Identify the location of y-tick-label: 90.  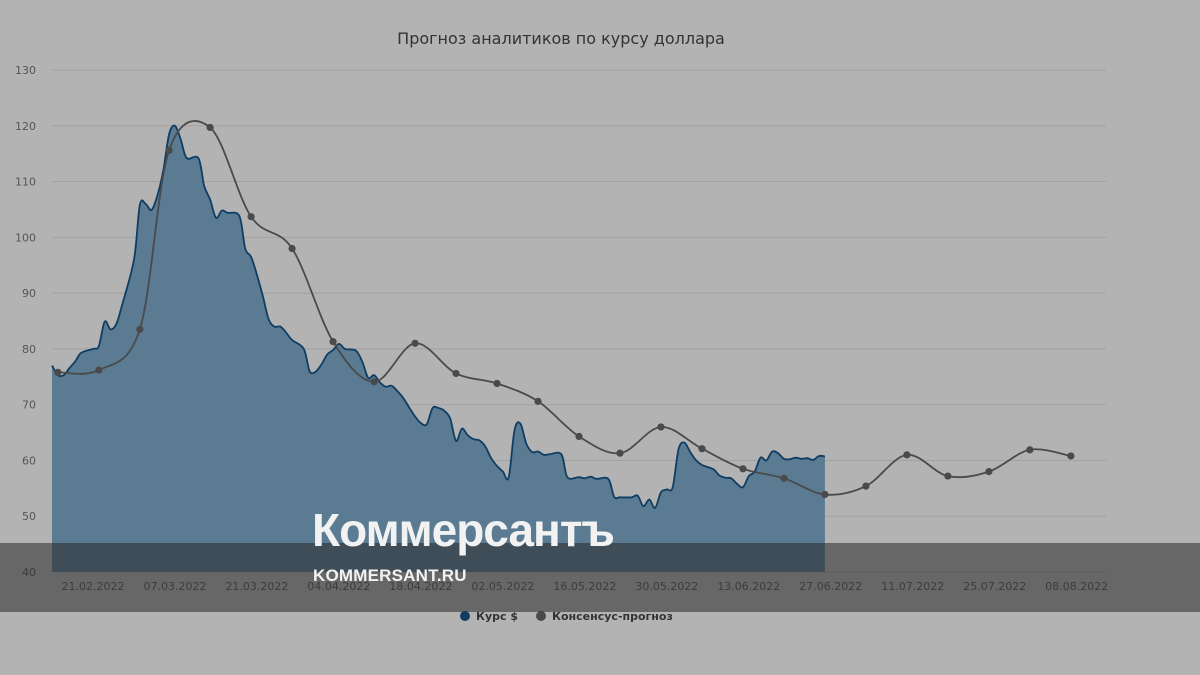
(29, 293).